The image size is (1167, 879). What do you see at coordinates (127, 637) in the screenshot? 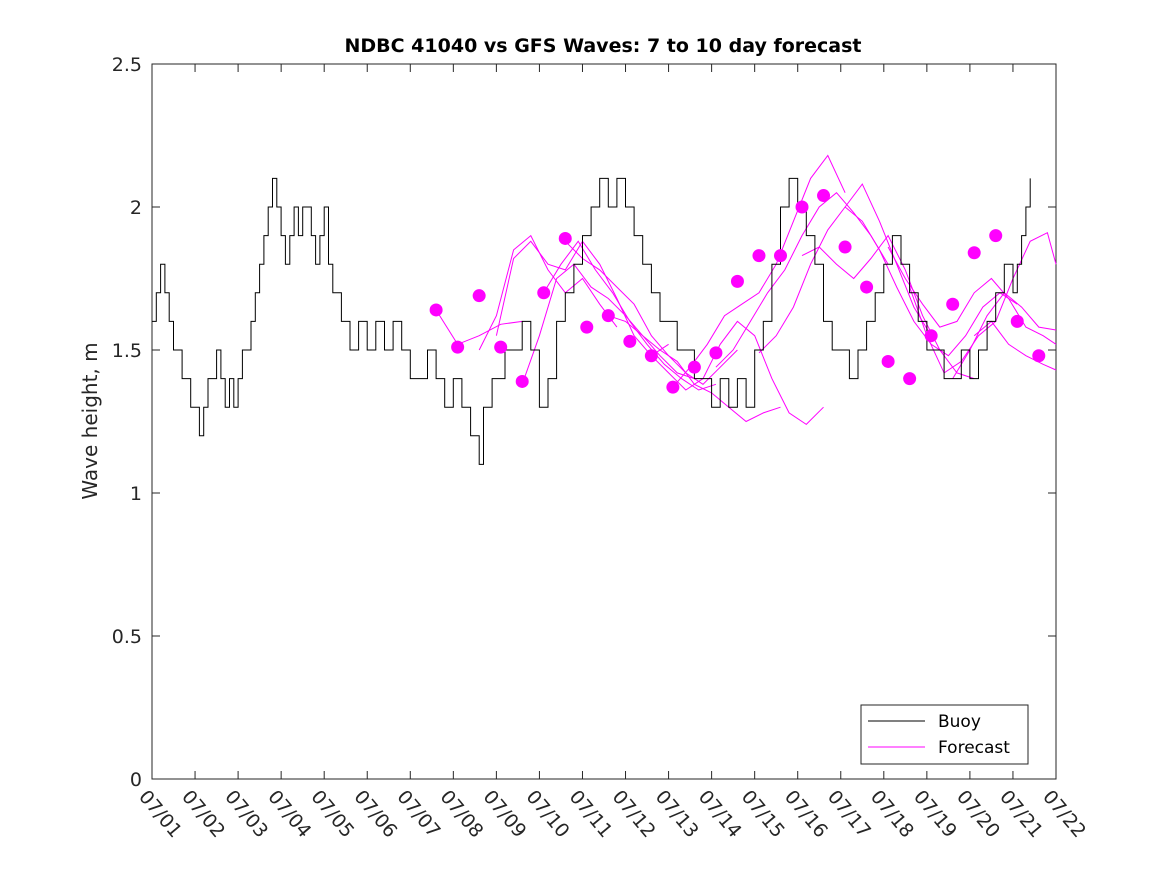
I see `y-tick-label: 0.5` at bounding box center [127, 637].